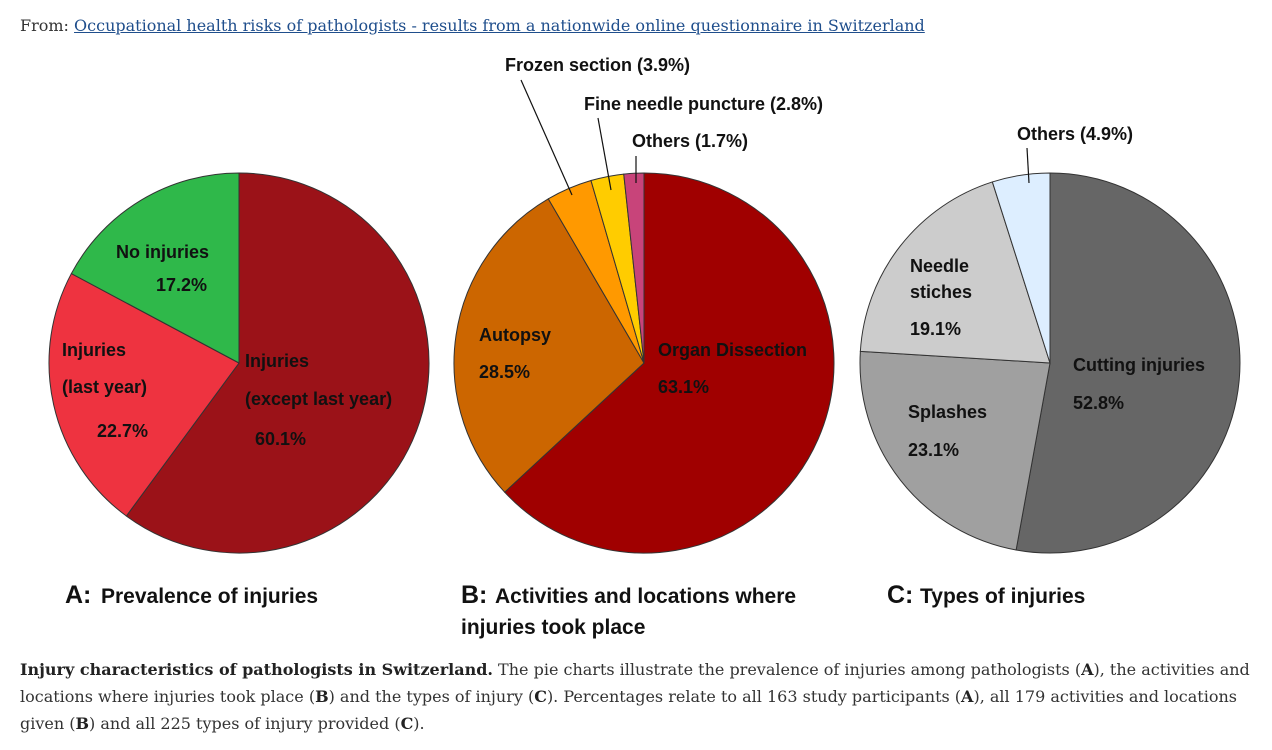 This screenshot has height=750, width=1272. What do you see at coordinates (1002, 596) in the screenshot?
I see `chart-title: Types of injuries` at bounding box center [1002, 596].